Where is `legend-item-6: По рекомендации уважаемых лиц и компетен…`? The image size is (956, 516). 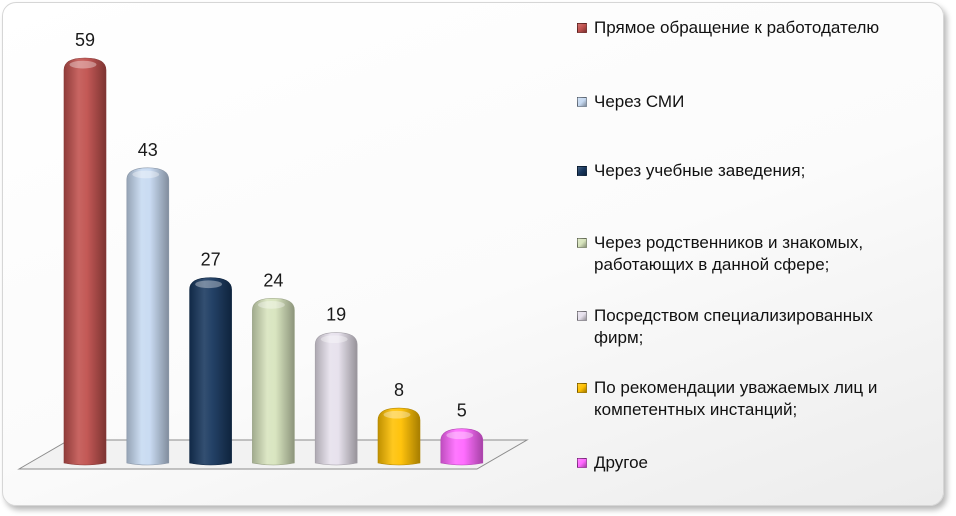
legend-item-6: По рекомендации уважаемых лиц и компетен… is located at coordinates (750, 399).